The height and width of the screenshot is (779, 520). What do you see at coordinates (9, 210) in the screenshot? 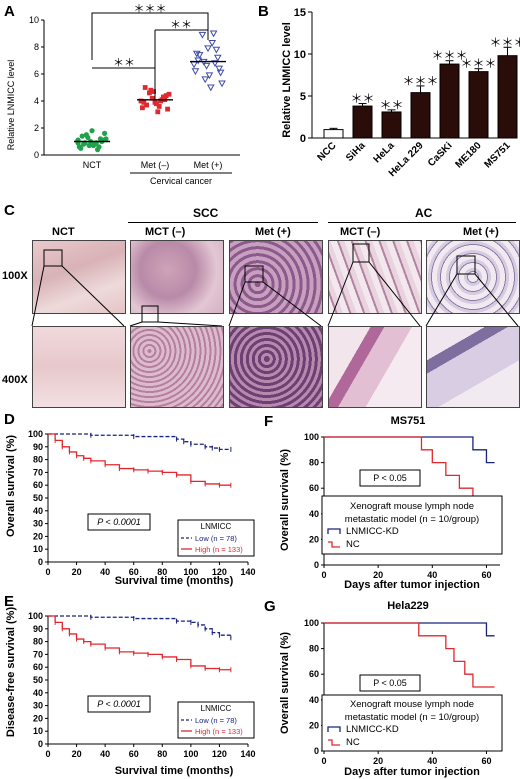
I see `panel-letter-c: C` at bounding box center [9, 210].